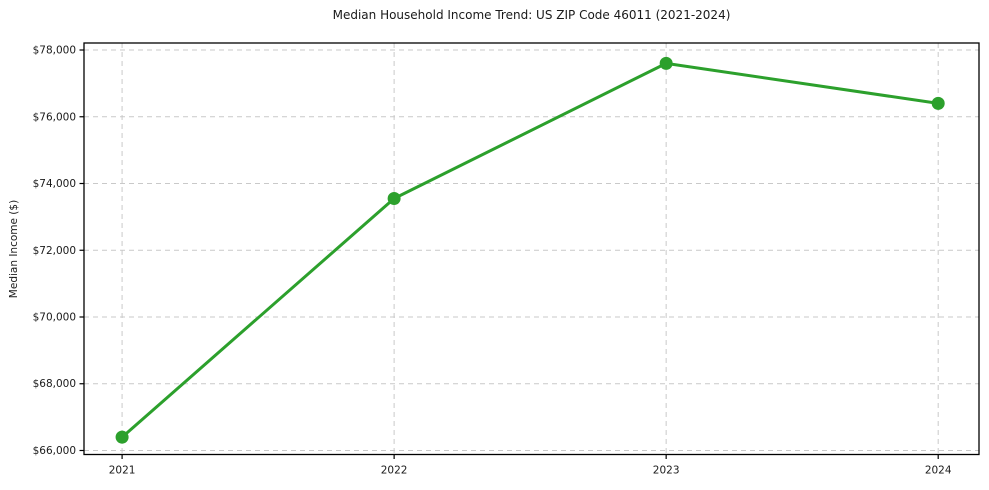  What do you see at coordinates (54, 384) in the screenshot?
I see `y-tick-label: $68,000` at bounding box center [54, 384].